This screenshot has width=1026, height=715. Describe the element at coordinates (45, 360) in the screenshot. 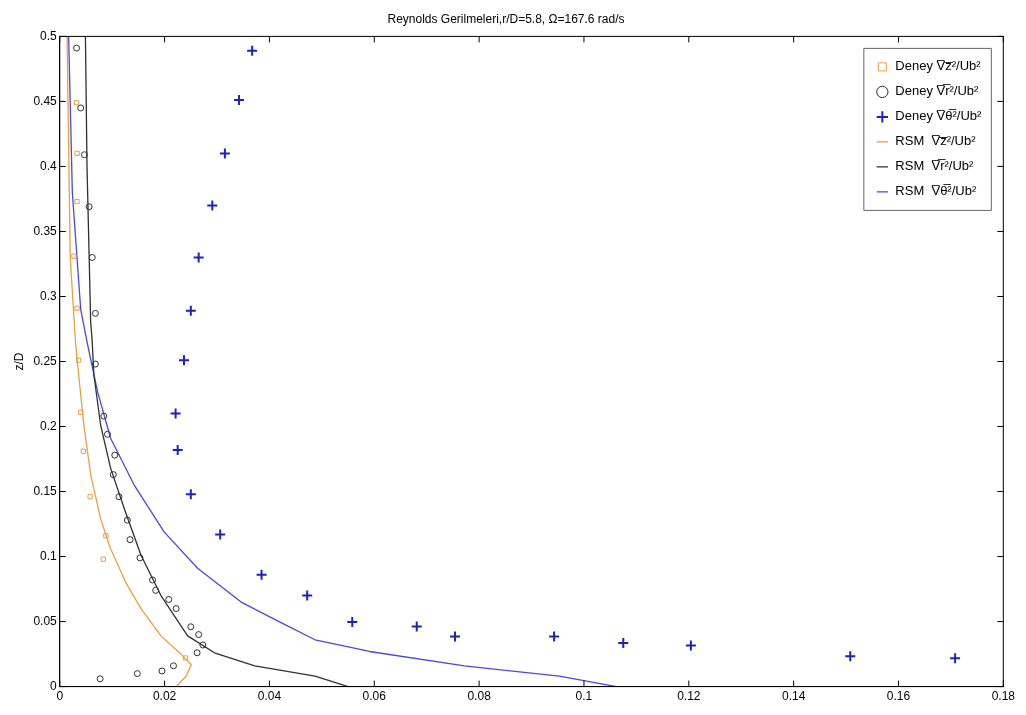

I see `y-tick-label: 0.25` at that location.